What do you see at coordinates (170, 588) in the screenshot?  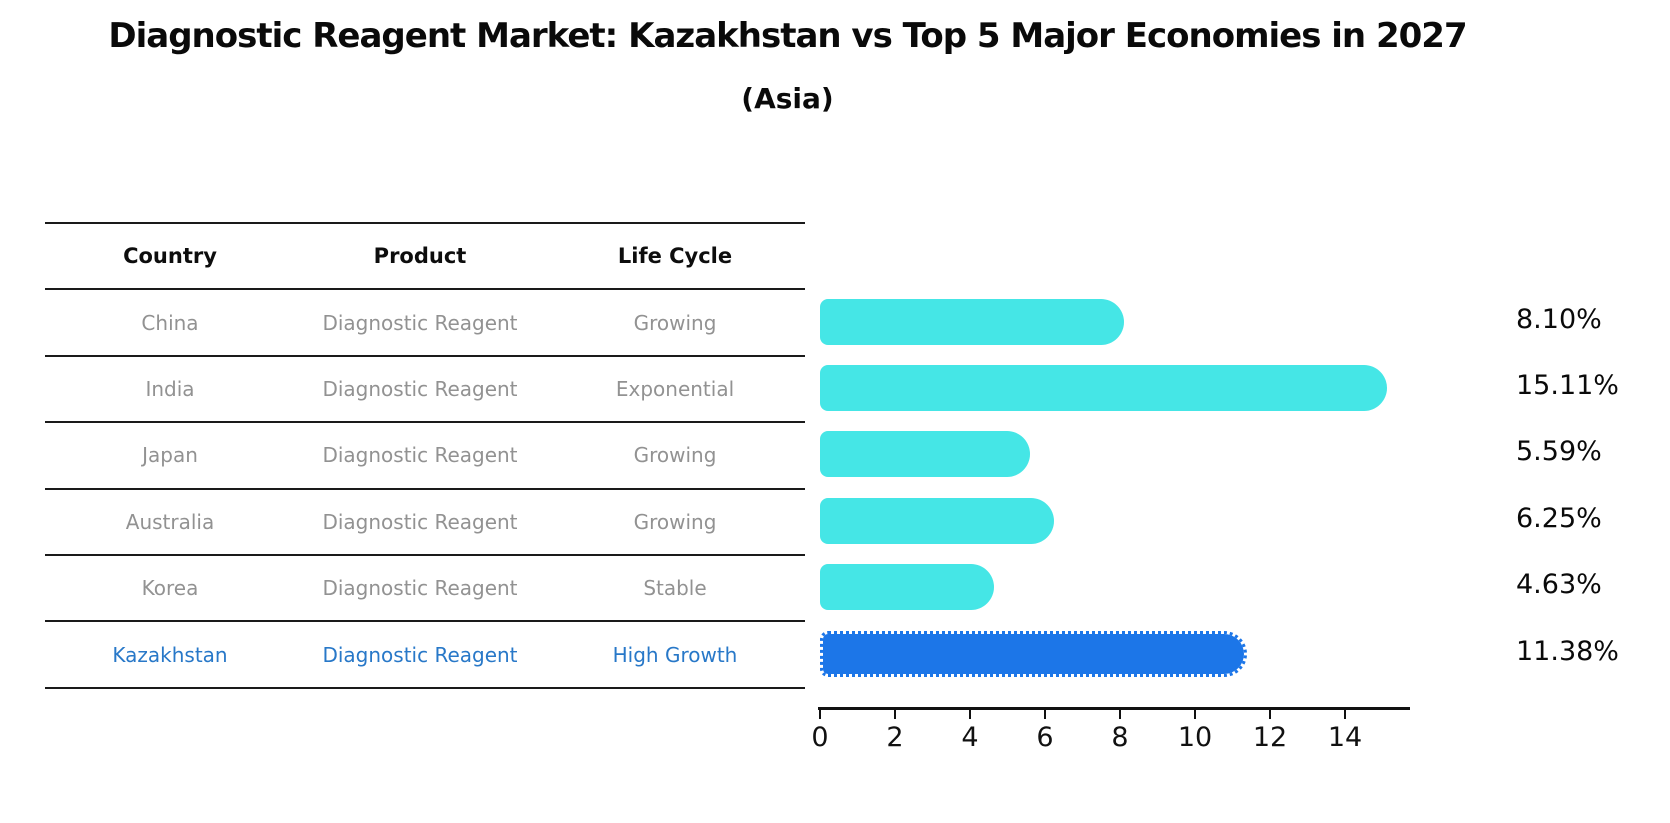 I see `cell-country: Korea` at bounding box center [170, 588].